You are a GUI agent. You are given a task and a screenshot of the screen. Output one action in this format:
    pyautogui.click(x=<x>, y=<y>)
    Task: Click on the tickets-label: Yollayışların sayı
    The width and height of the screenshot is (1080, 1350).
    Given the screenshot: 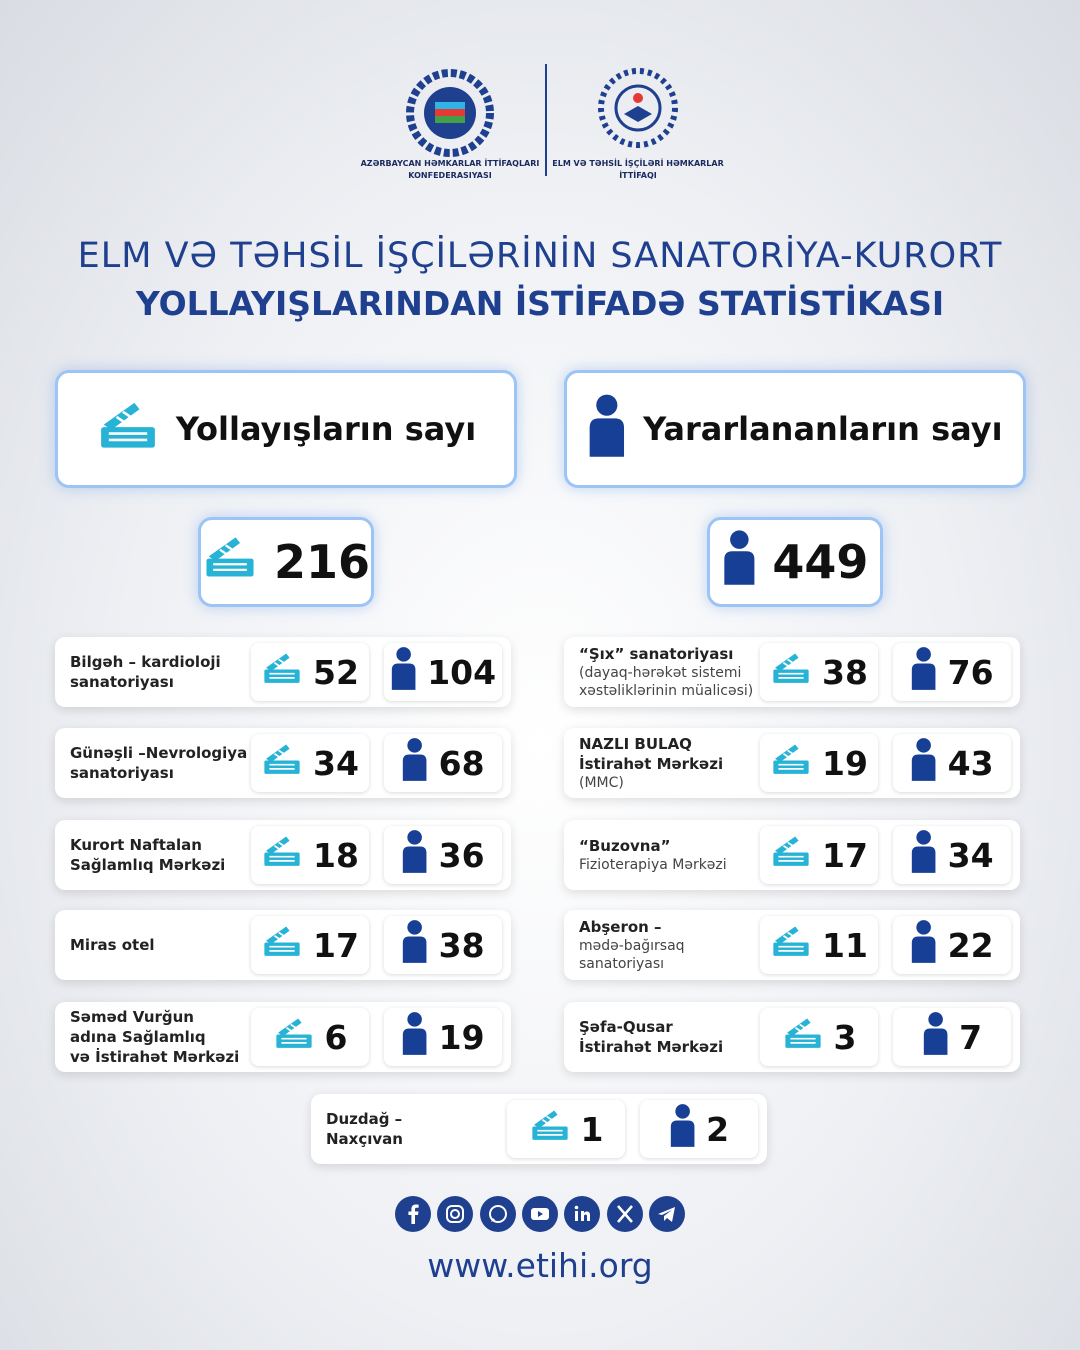 What is the action you would take?
    pyautogui.click(x=326, y=429)
    